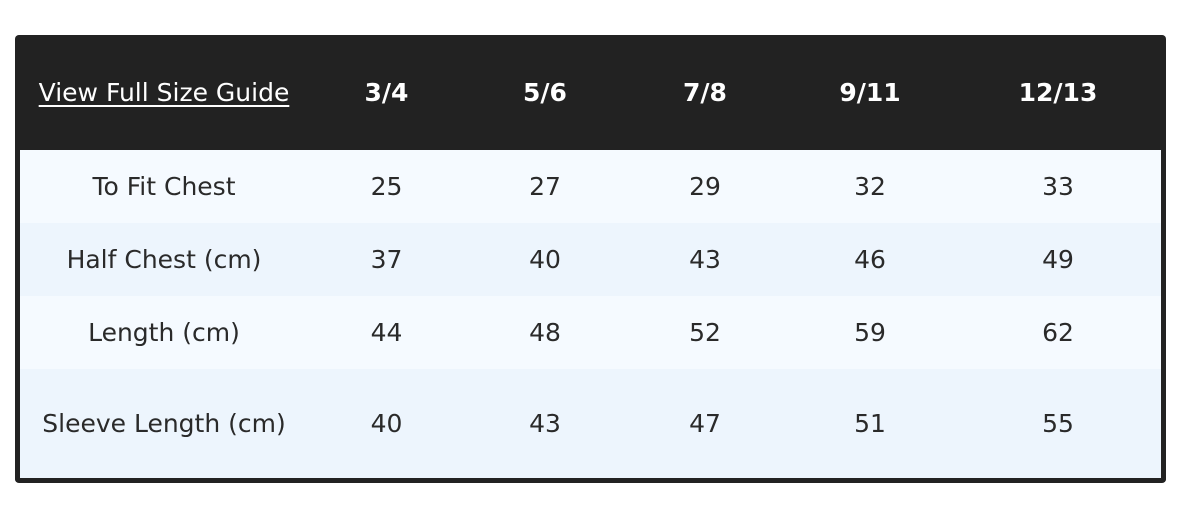 This screenshot has height=512, width=1178. What do you see at coordinates (870, 259) in the screenshot?
I see `measurement-cell: 46` at bounding box center [870, 259].